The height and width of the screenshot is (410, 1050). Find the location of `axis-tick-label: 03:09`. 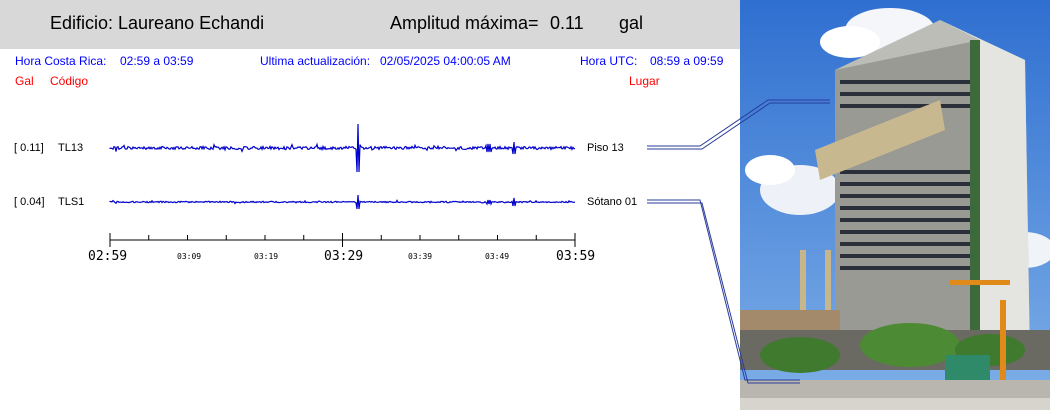

axis-tick-label: 03:09 is located at coordinates (189, 256).